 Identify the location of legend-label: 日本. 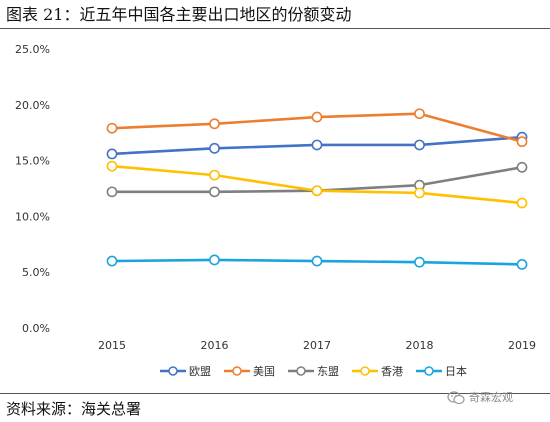
(456, 371).